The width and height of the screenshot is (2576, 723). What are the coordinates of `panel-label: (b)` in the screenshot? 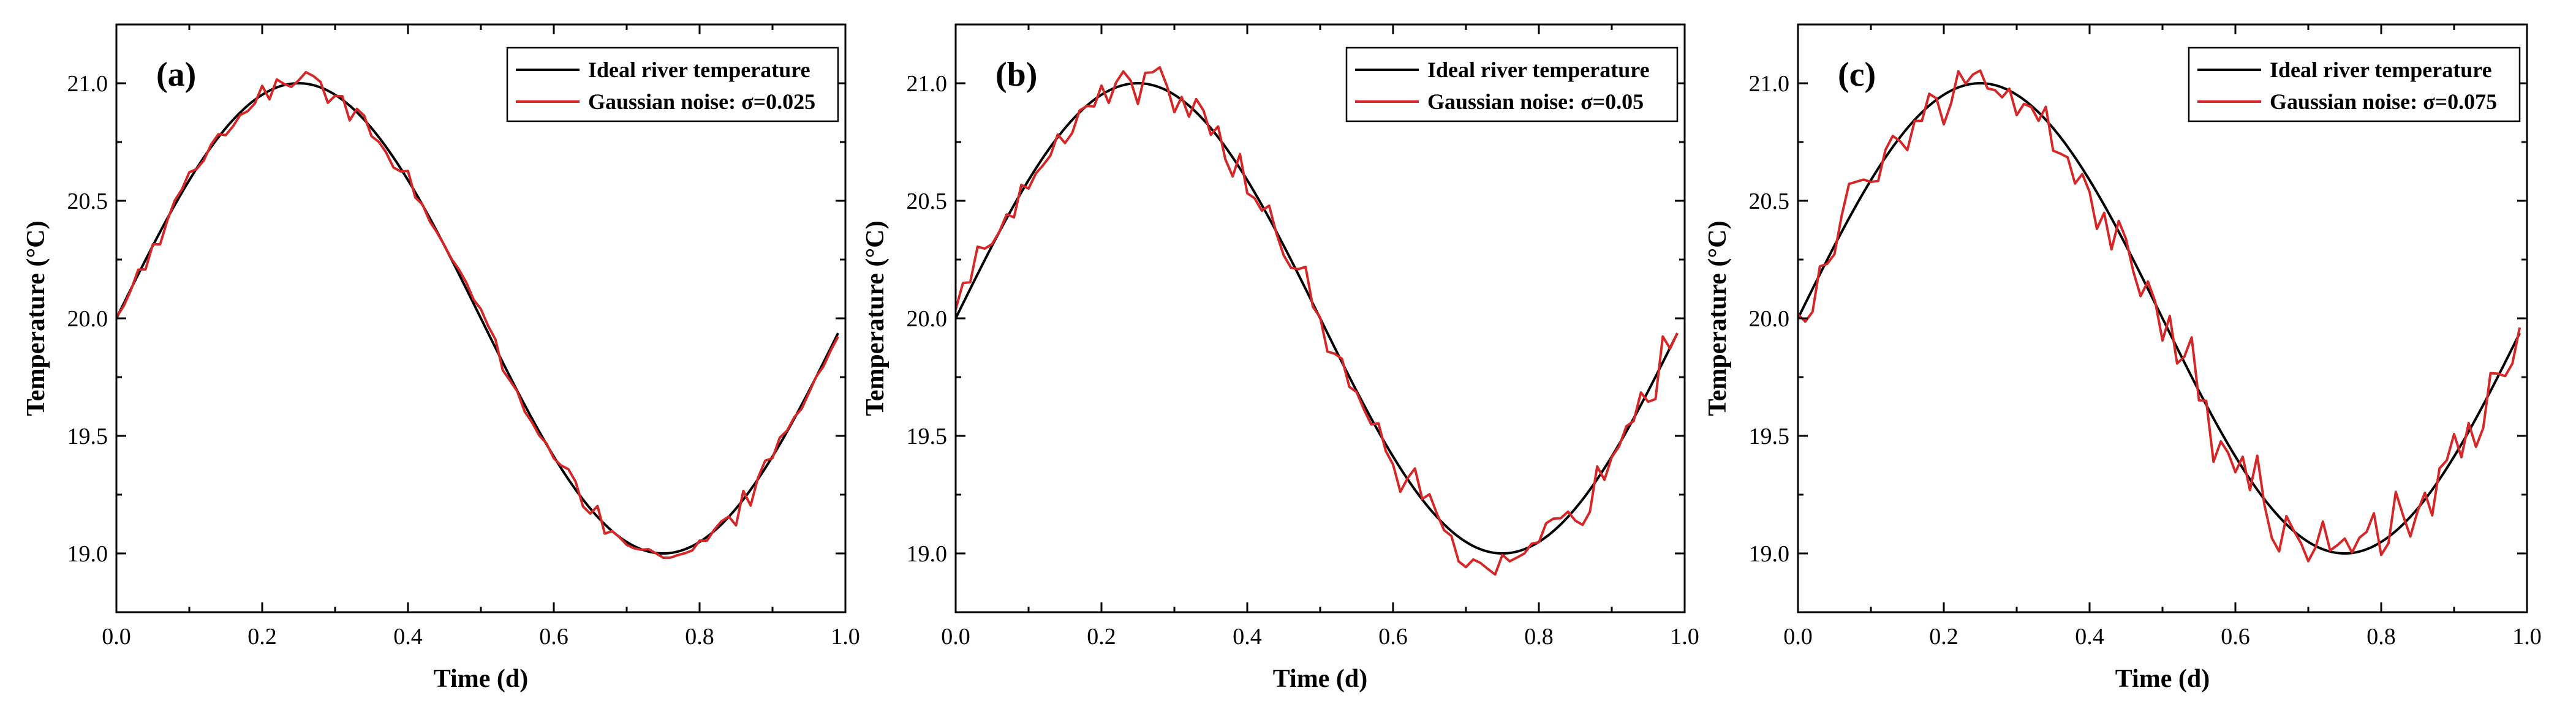 It's located at (1016, 75).